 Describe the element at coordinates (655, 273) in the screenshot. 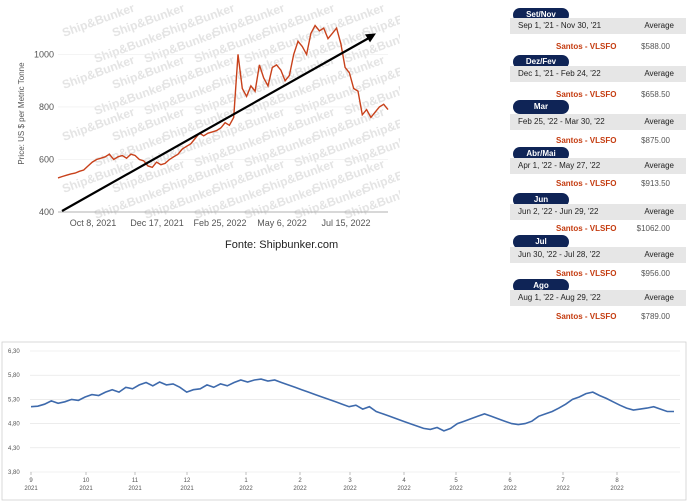

I see `average-price: $956.00` at that location.